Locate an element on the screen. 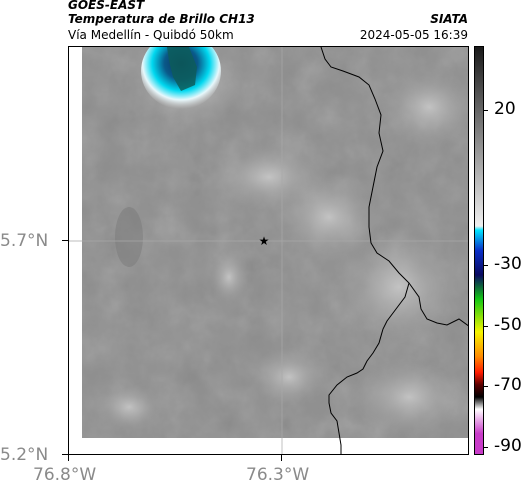  lat-label-5-7: 5.7°N is located at coordinates (24, 241).